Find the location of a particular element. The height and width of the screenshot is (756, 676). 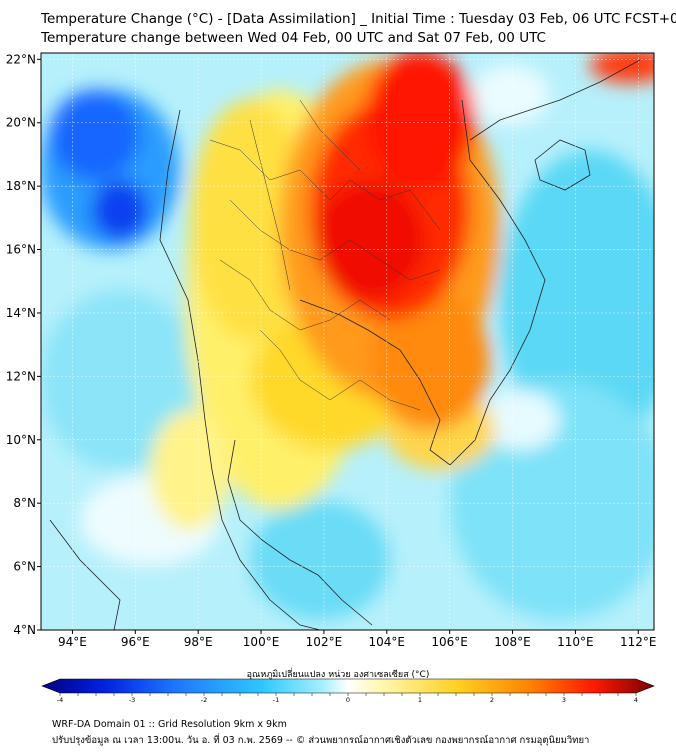

lon-tick-label: 104°E is located at coordinates (387, 642).